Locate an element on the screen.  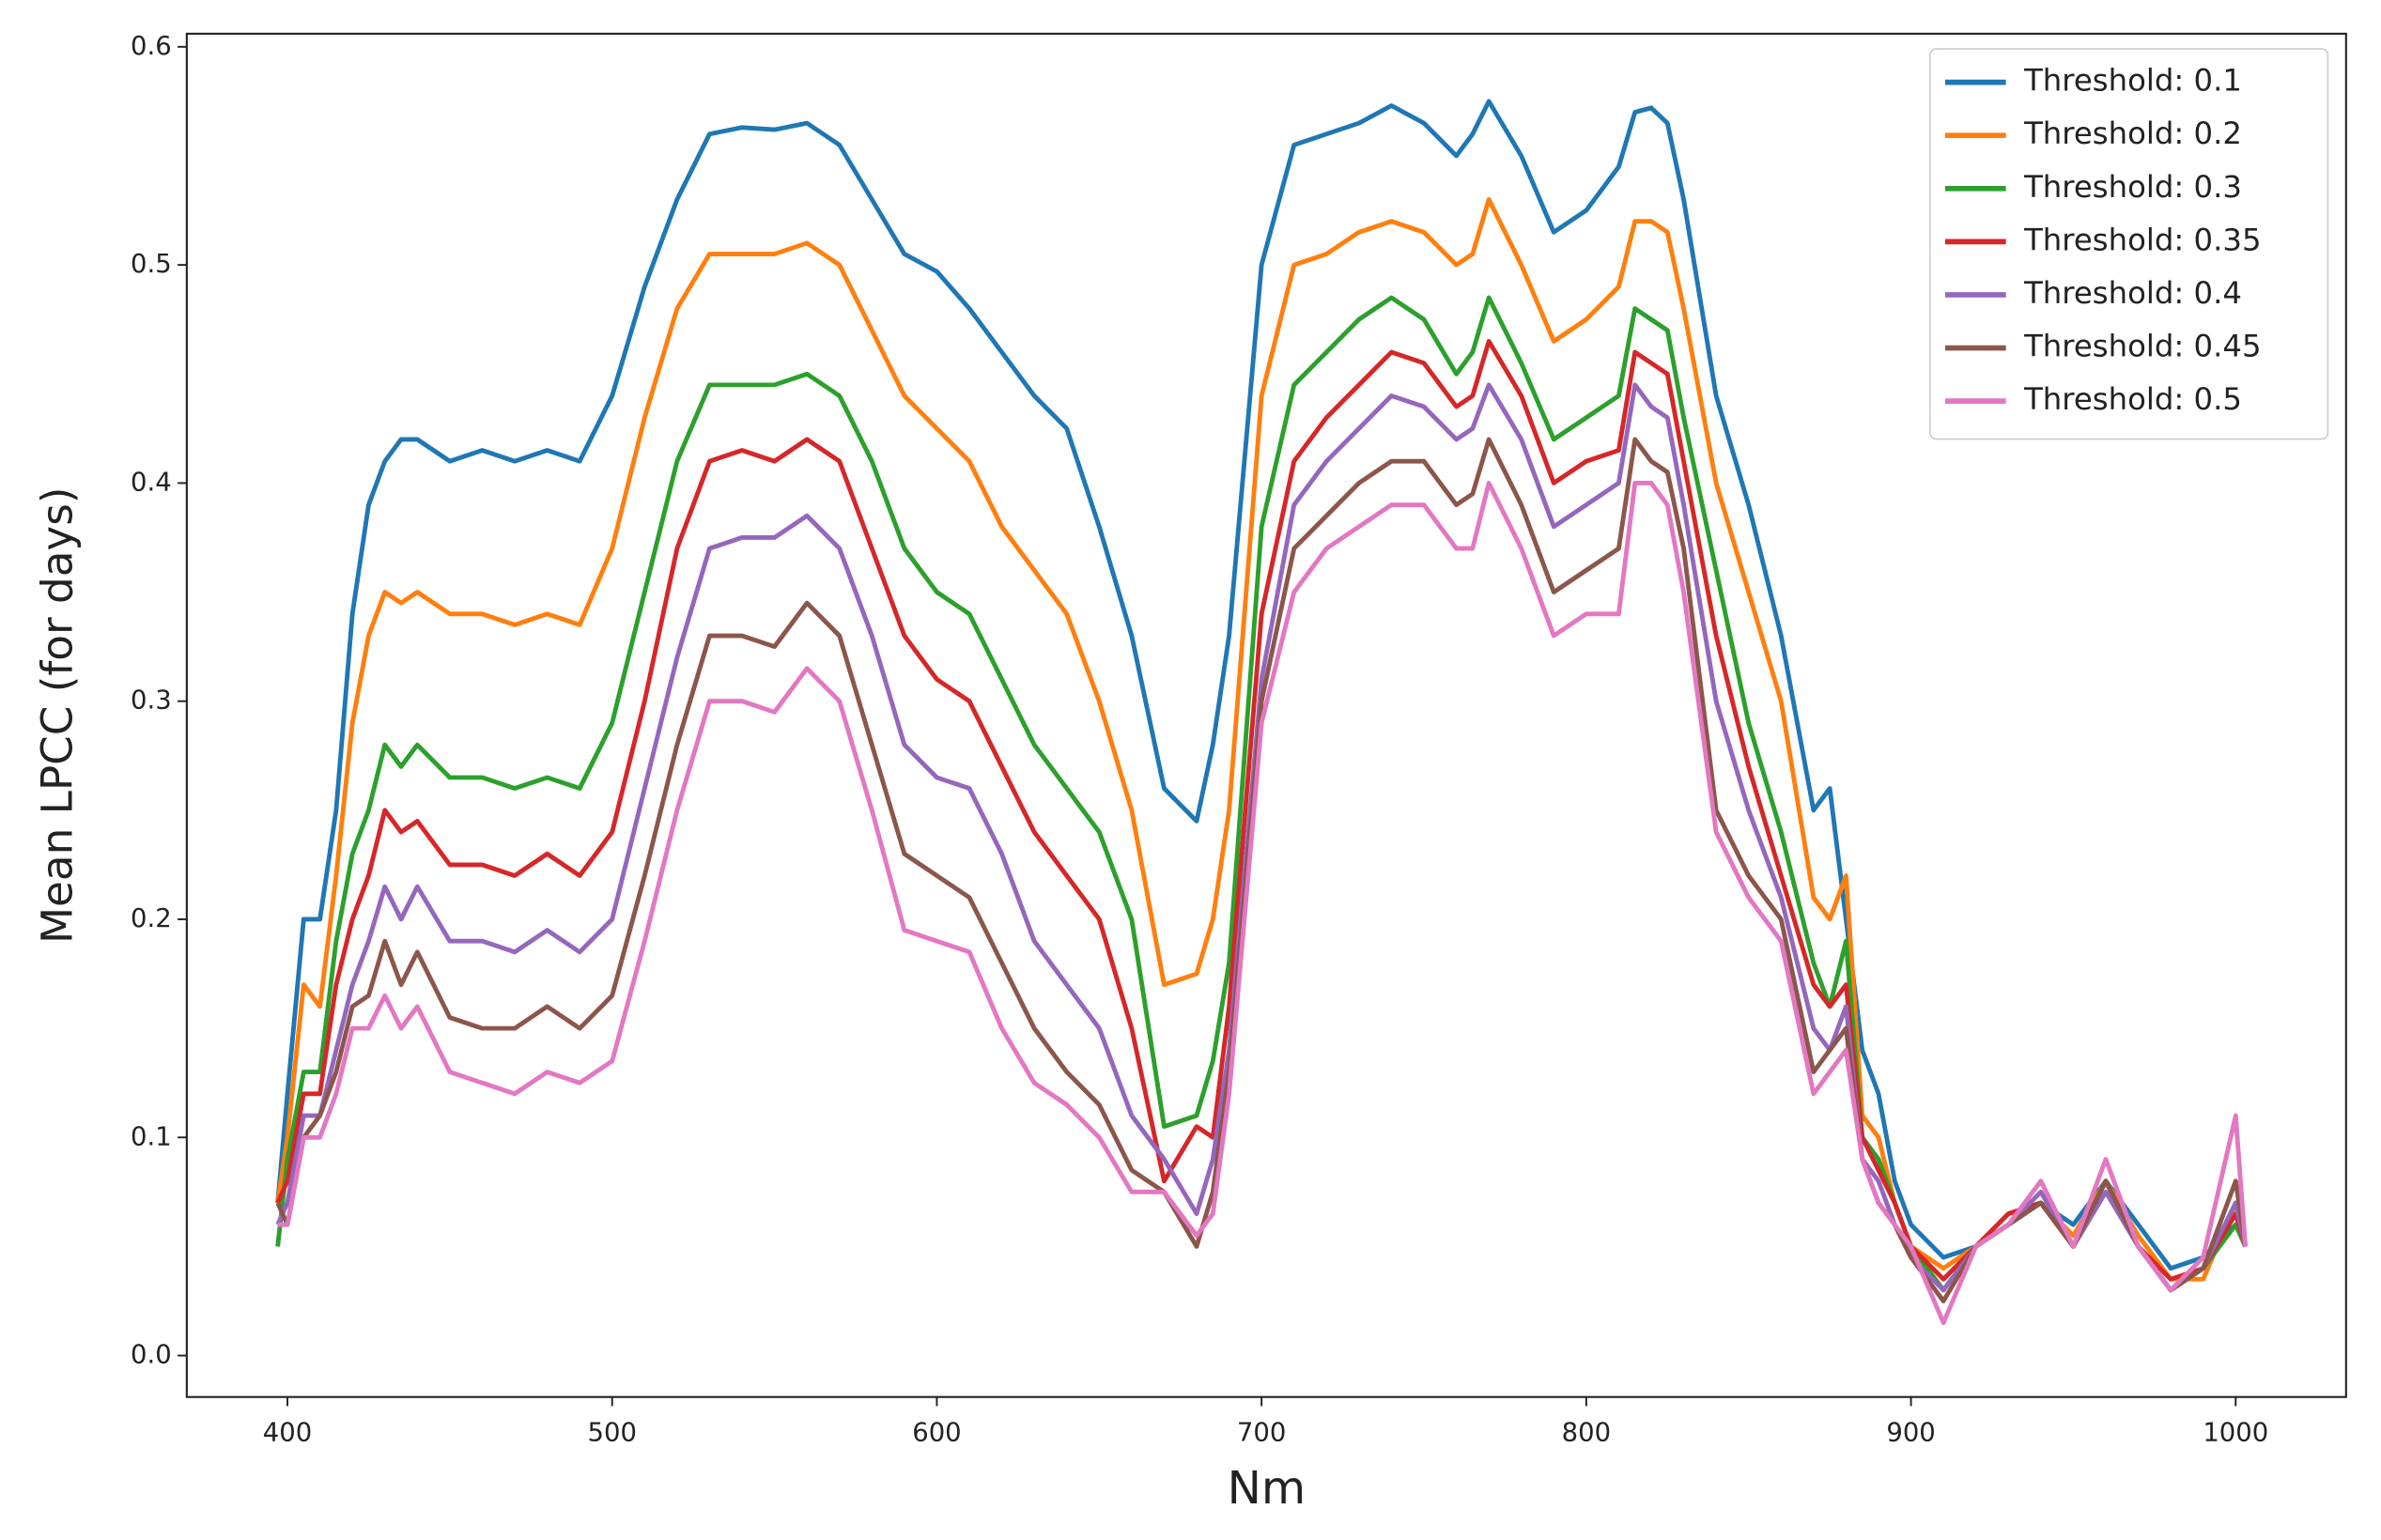
x-tick-label: 800 is located at coordinates (1587, 1433).